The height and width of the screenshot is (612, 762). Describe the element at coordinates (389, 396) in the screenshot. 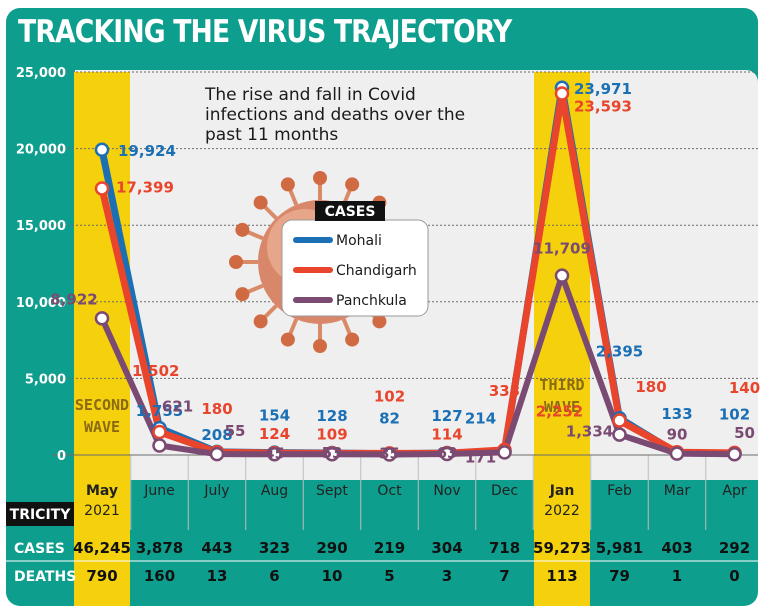

I see `data-label-chandigarh: 102` at that location.